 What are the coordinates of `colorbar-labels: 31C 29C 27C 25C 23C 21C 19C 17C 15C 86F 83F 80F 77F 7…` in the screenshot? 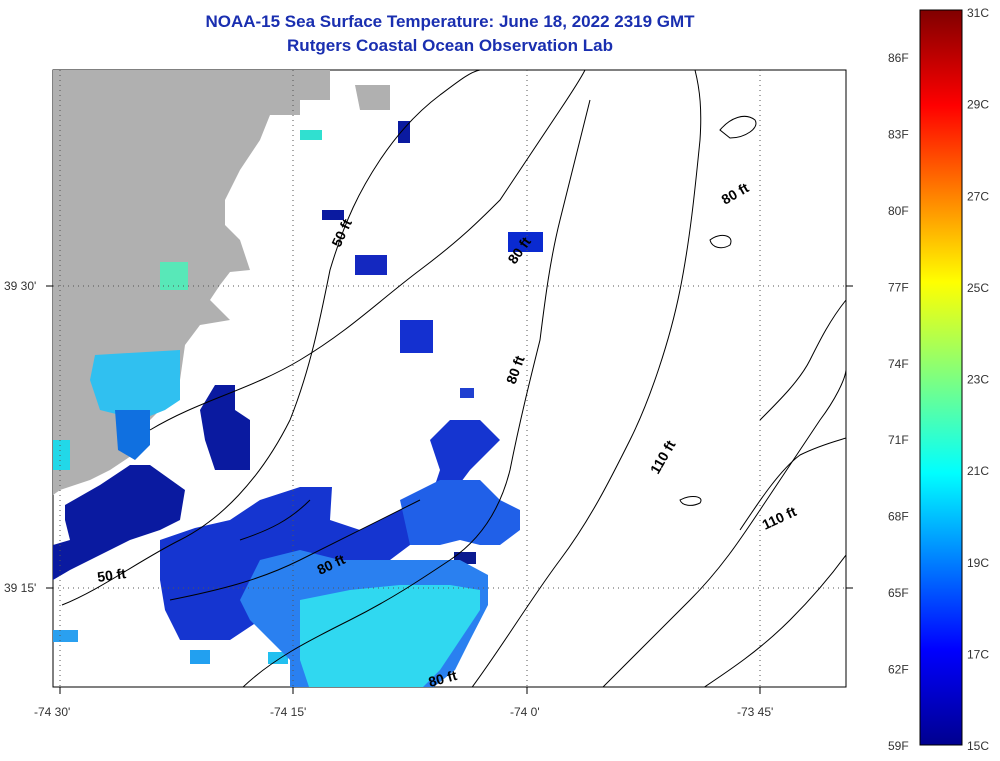 It's located at (938, 379).